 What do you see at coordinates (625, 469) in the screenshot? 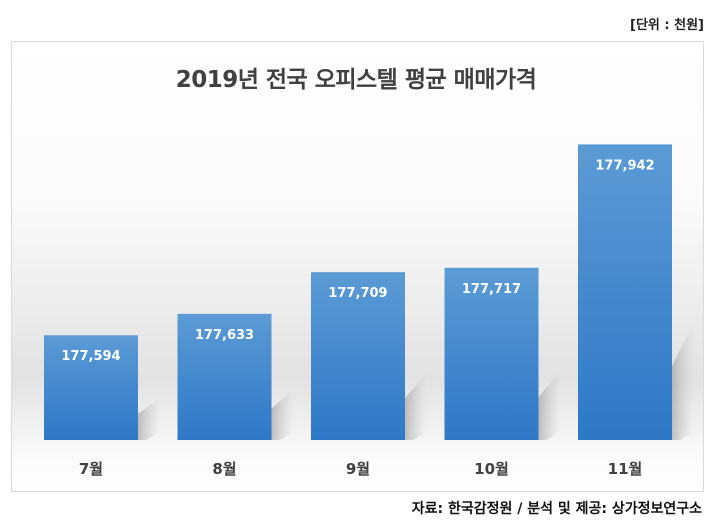
I see `x-tick-label: 11월` at bounding box center [625, 469].